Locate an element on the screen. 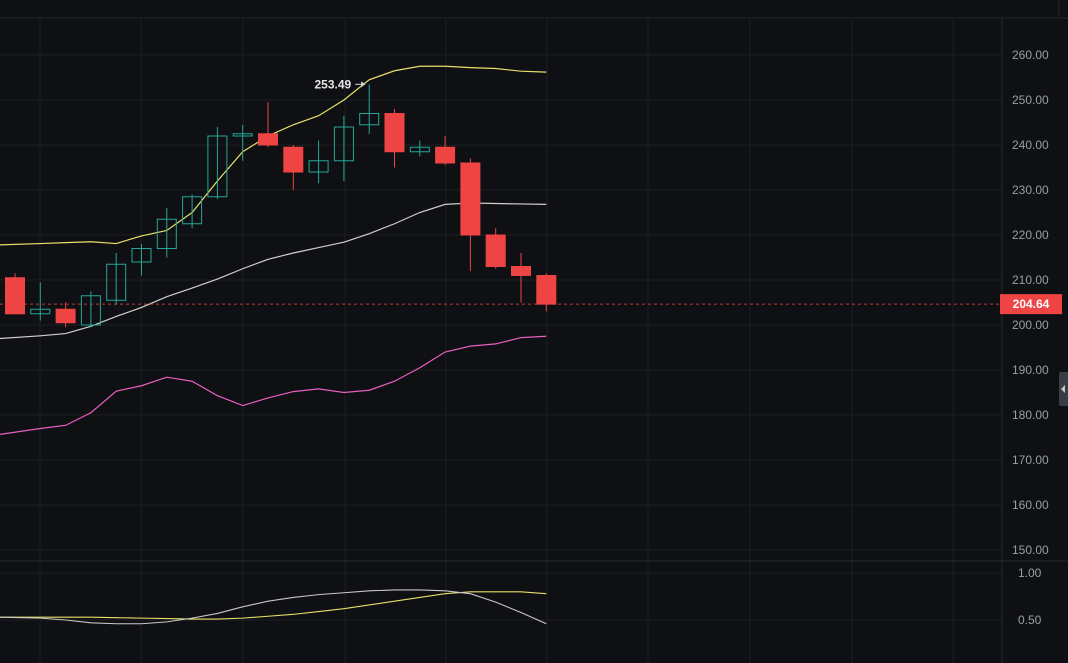  marker-layer: 253.49 is located at coordinates (340, 84).